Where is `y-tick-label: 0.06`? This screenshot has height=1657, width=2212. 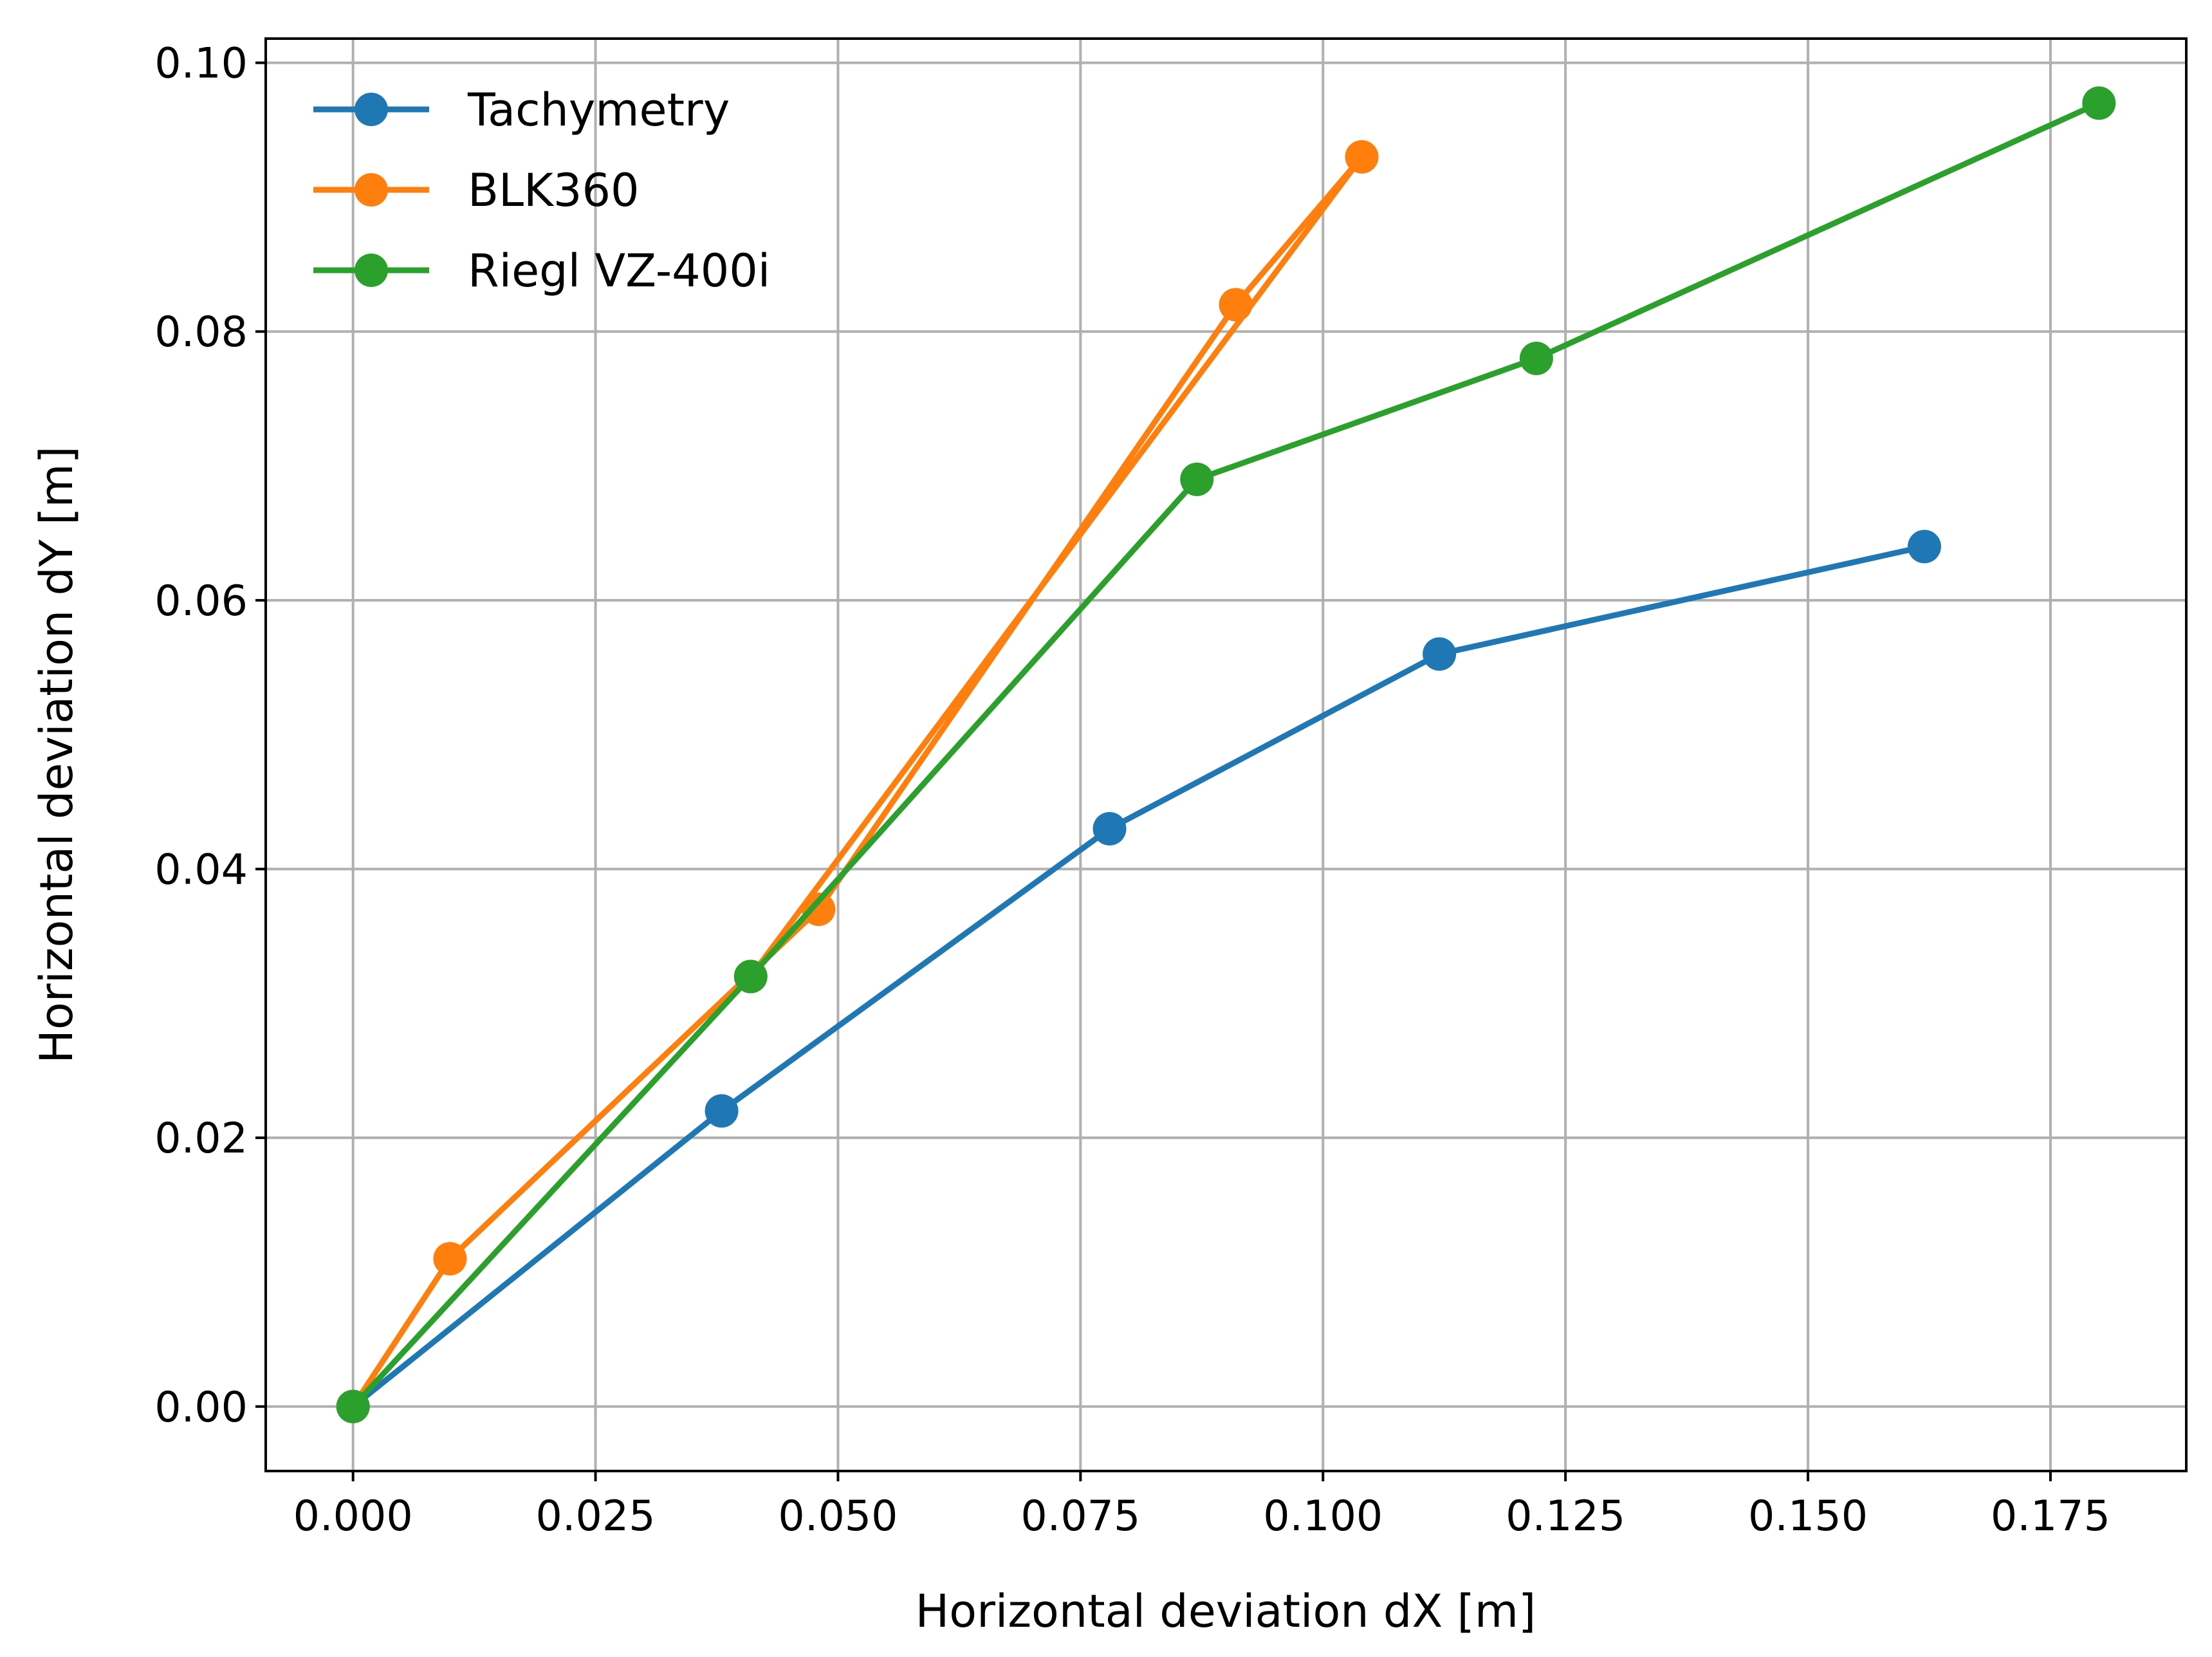 y-tick-label: 0.06 is located at coordinates (201, 601).